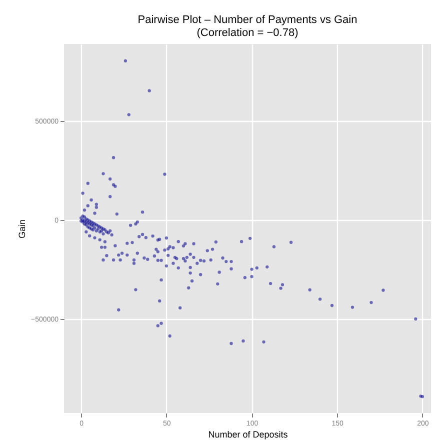 The height and width of the screenshot is (448, 435). What do you see at coordinates (248, 26) in the screenshot?
I see `chart-title: Pairwise Plot – Number of Payments vs Gain (Correlation = −0.78)` at bounding box center [248, 26].